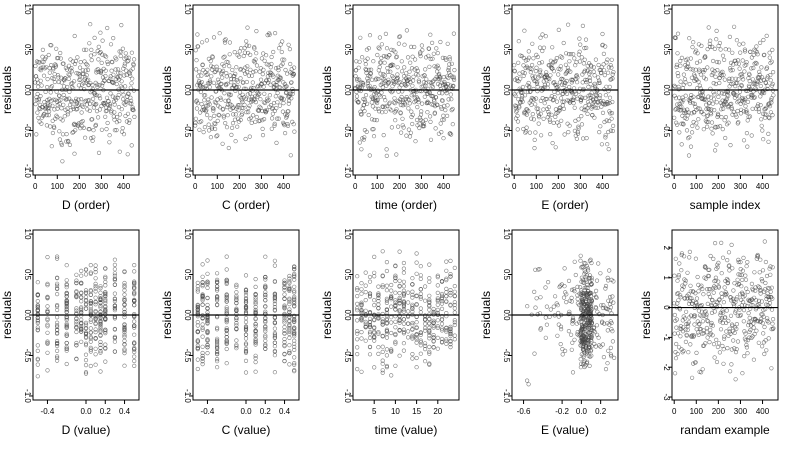 Image resolution: width=800 pixels, height=450 pixels. I want to click on x-axis-label: D (value), so click(86, 430).